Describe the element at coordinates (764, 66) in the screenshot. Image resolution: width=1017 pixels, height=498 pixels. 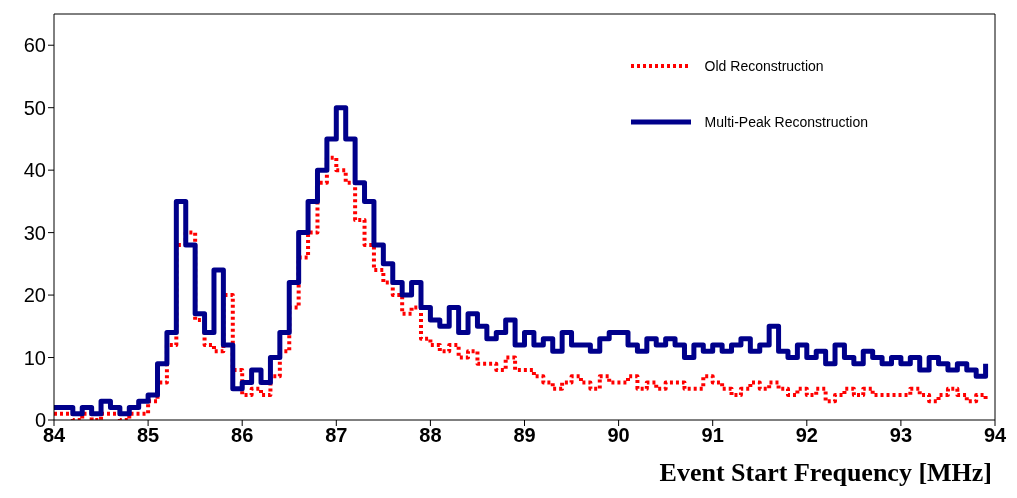
I see `legend-label: Old Reconstruction` at that location.